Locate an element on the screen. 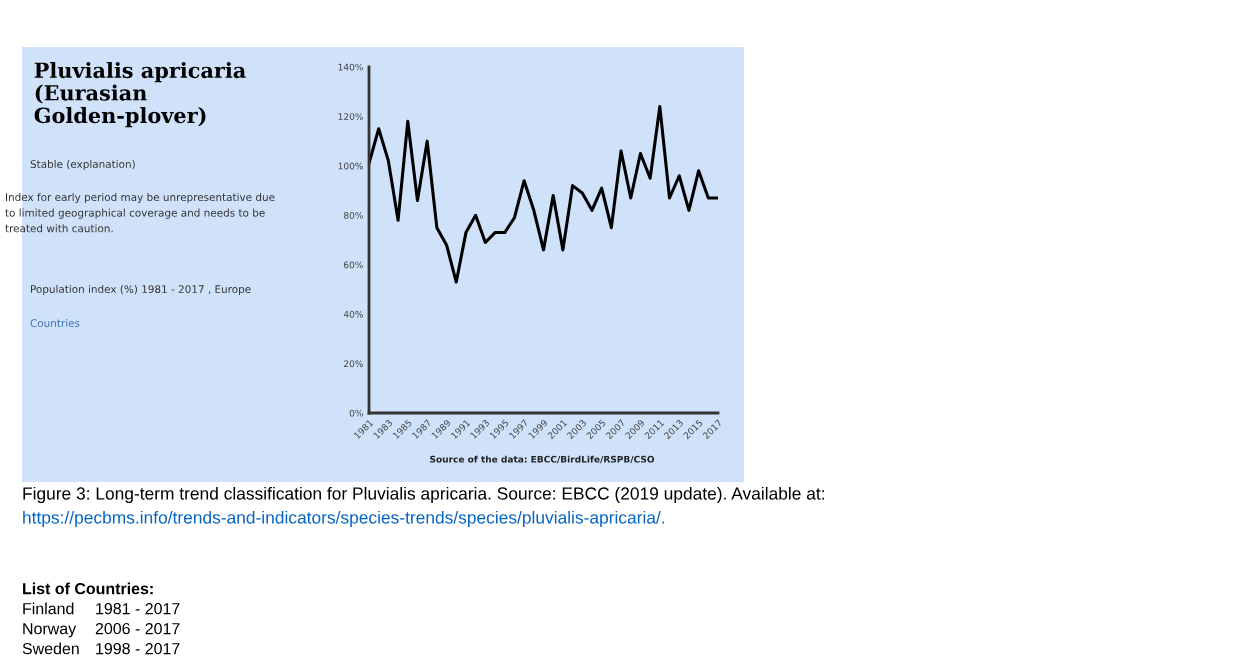 Image resolution: width=1252 pixels, height=665 pixels. text: Sweden is located at coordinates (50, 648).